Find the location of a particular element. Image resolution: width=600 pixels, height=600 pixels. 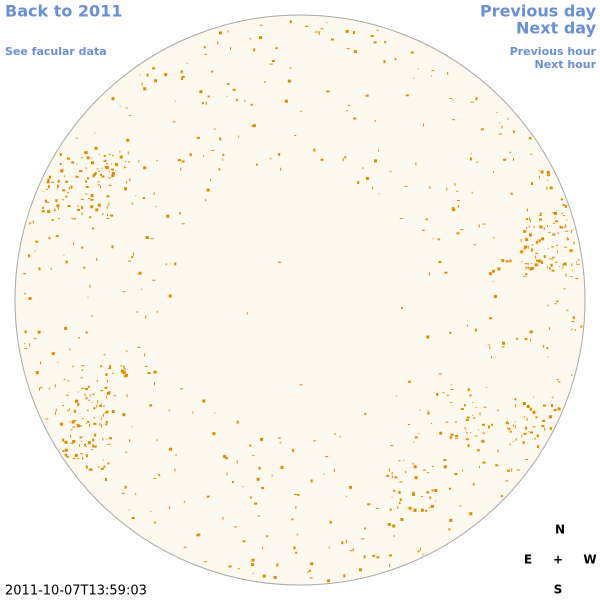

previous-day-link: Previous day is located at coordinates (538, 11).